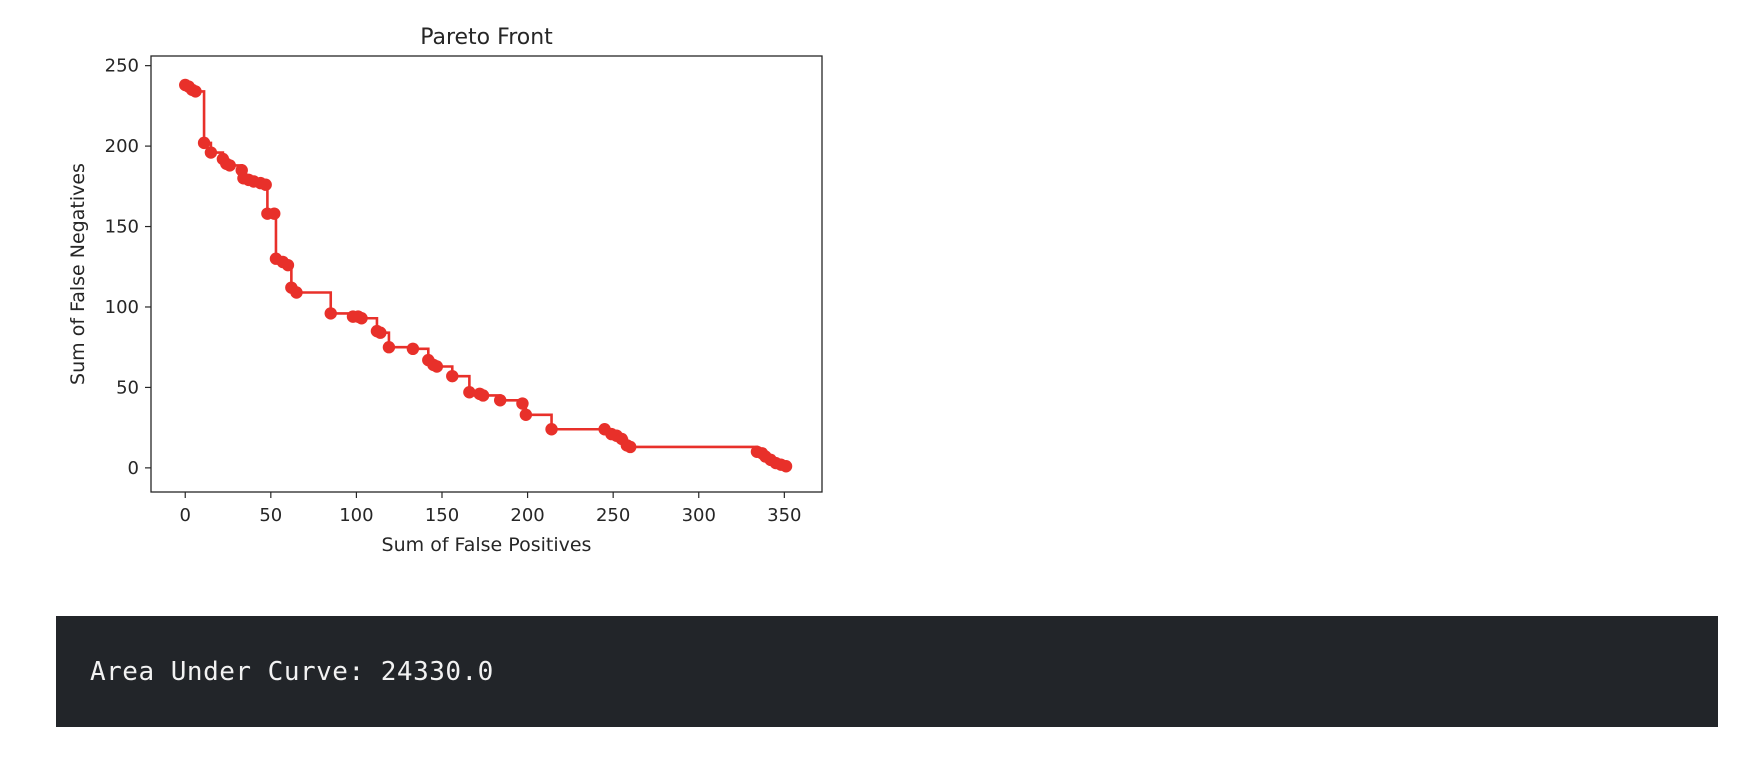 The image size is (1754, 764). Describe the element at coordinates (887, 671) in the screenshot. I see `output-cell: Area Under Curve: 24330.0` at that location.